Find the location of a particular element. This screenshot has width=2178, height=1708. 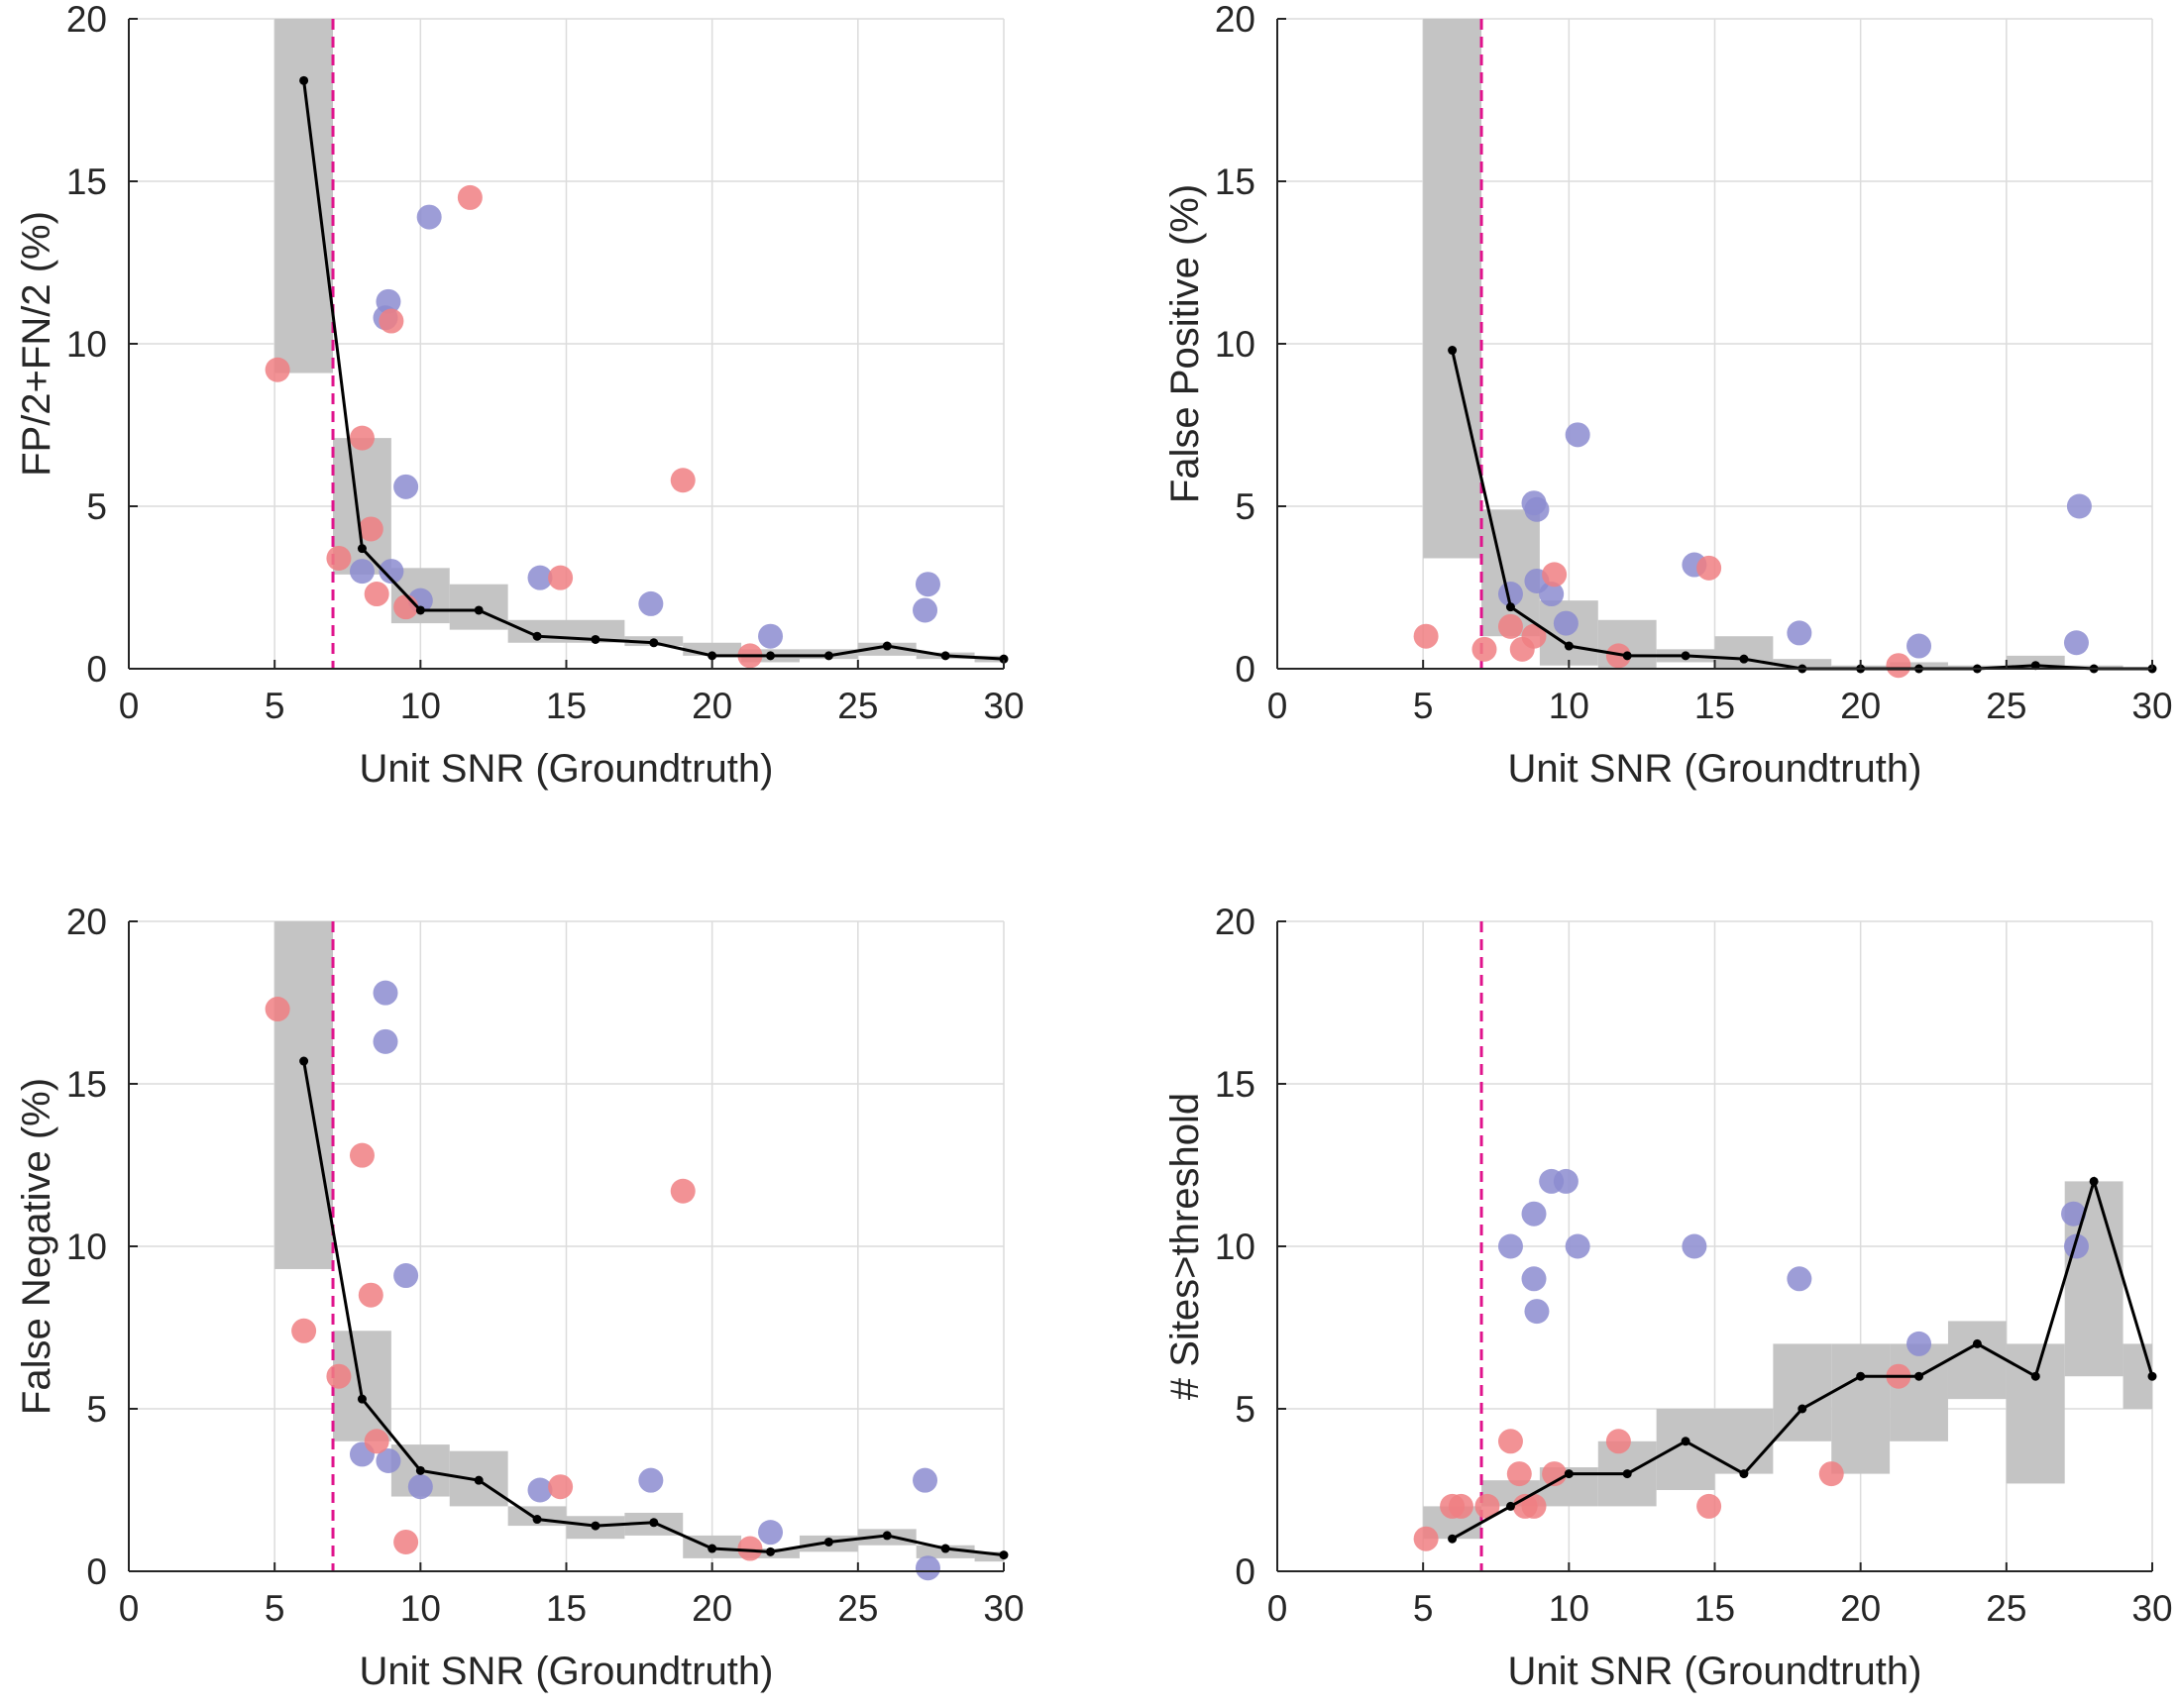

x-tick-label: 0 is located at coordinates (129, 706).